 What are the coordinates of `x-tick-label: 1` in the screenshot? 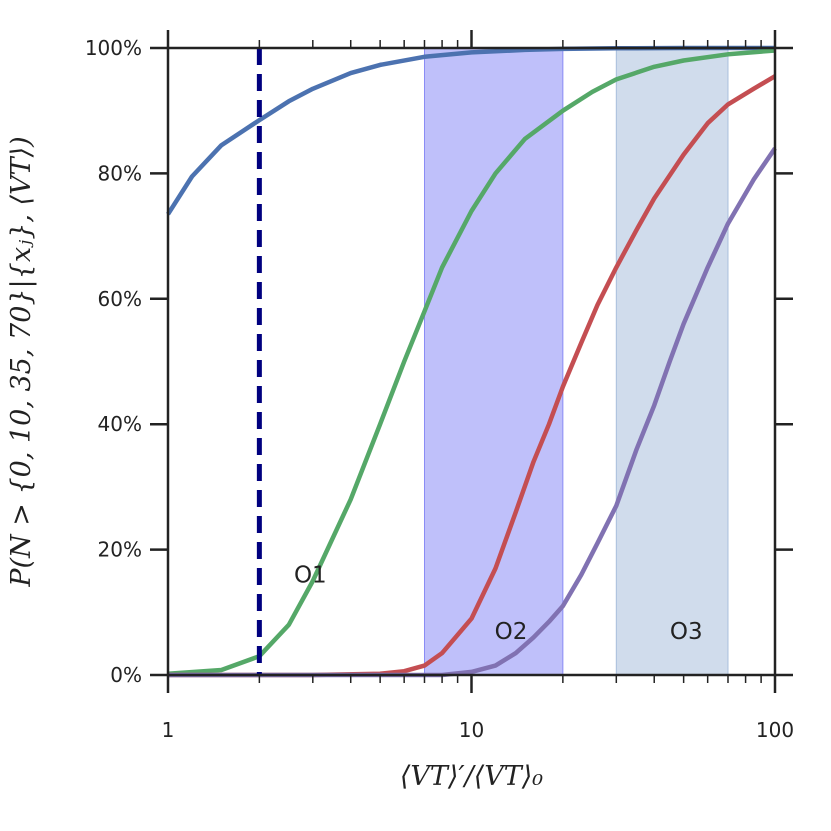 It's located at (168, 730).